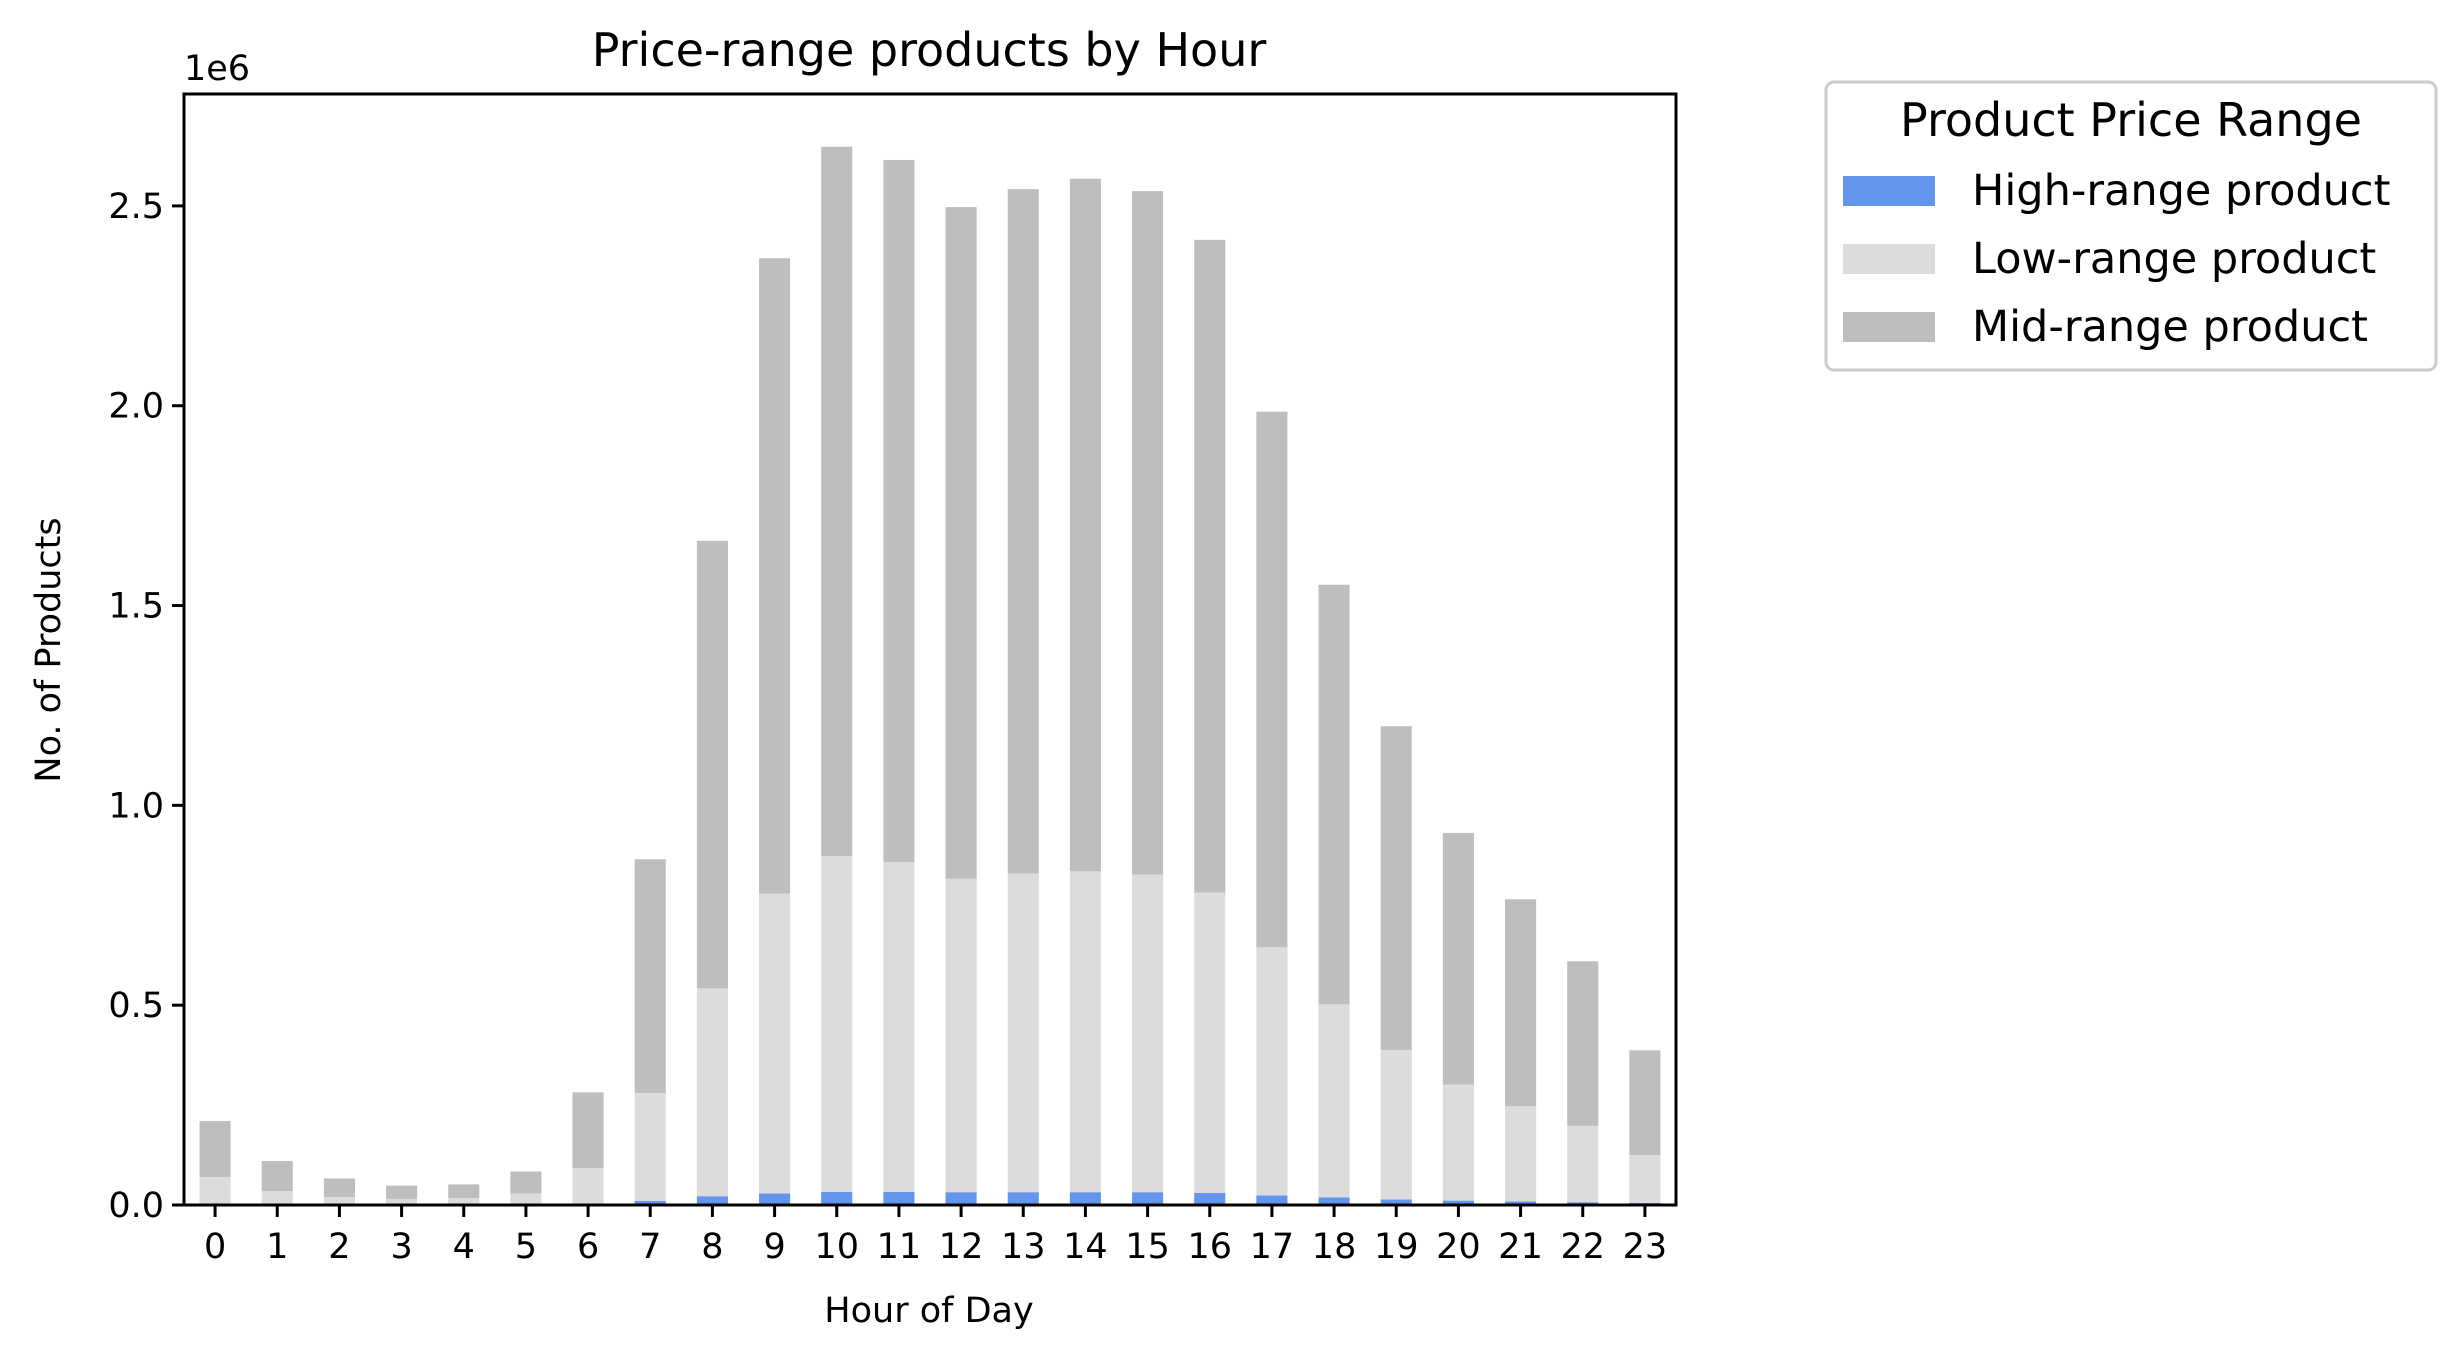  Describe the element at coordinates (774, 1247) in the screenshot. I see `x-tick-label: 9` at that location.